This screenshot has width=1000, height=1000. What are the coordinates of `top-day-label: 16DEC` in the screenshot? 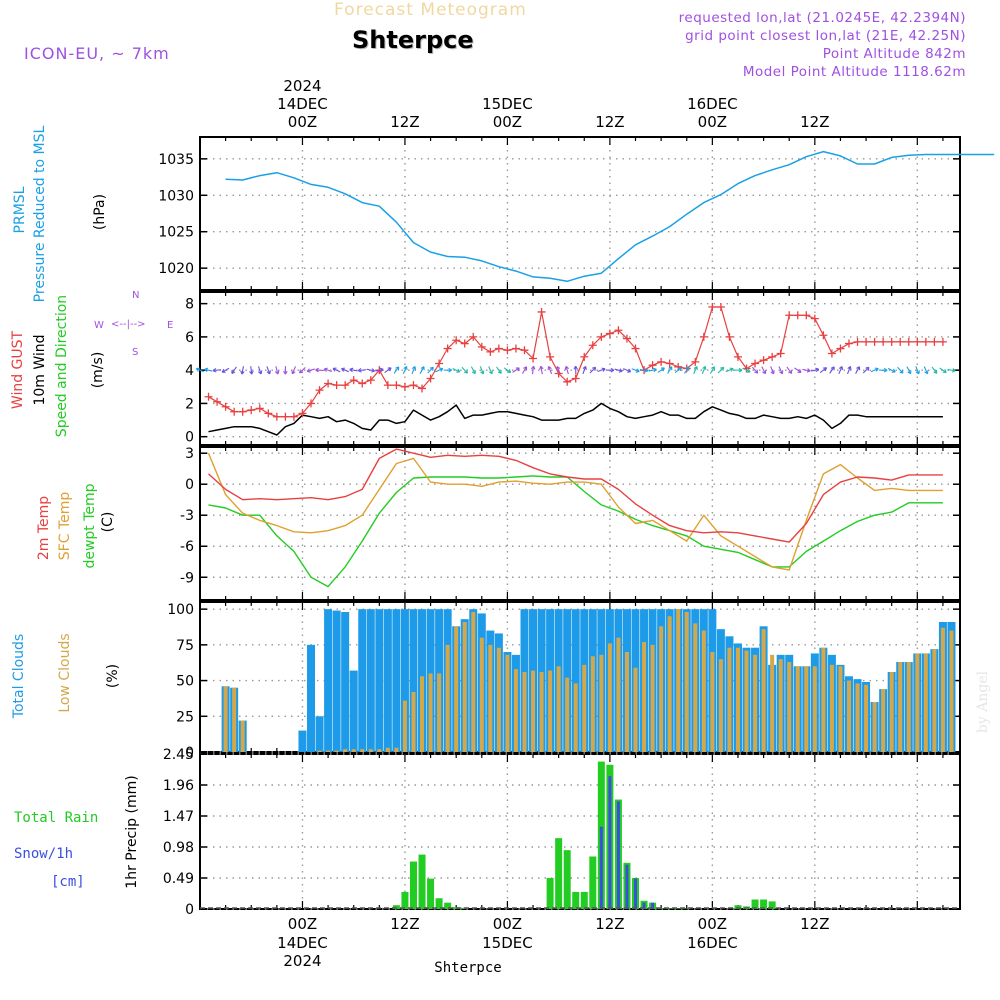 It's located at (712, 104).